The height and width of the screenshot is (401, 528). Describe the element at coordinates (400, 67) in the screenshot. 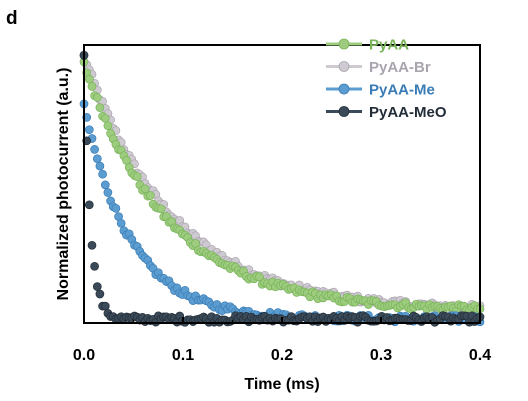

I see `legend-label: PyAA-Br` at that location.